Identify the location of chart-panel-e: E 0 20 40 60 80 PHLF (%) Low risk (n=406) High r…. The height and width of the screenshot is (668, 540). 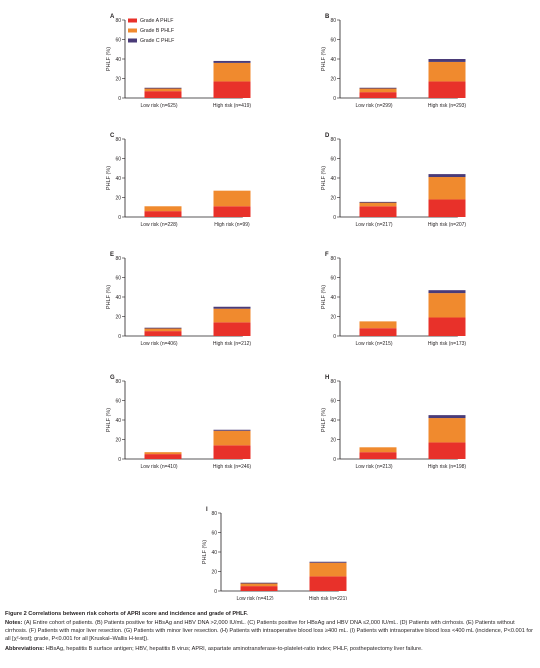
(178, 299).